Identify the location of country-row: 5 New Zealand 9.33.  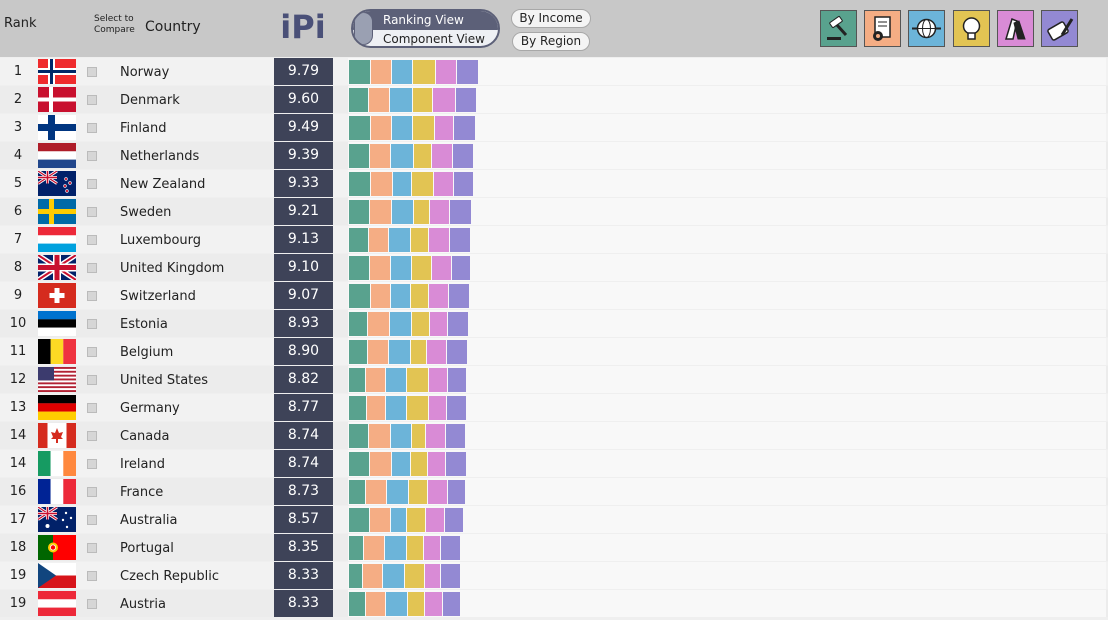
(554, 183).